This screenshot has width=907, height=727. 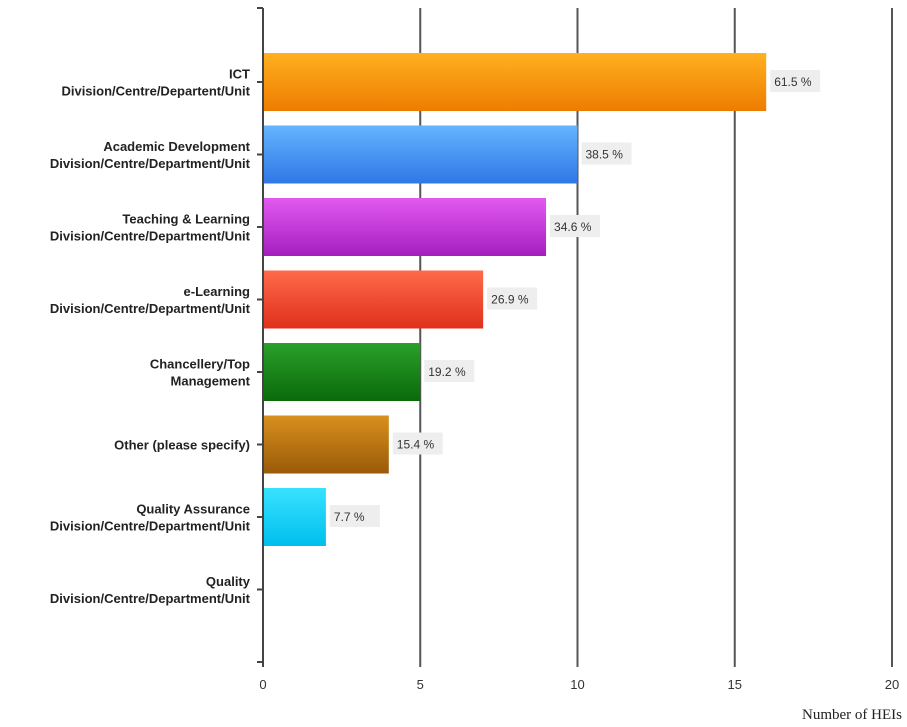 What do you see at coordinates (447, 372) in the screenshot?
I see `data-label: 19.2 %` at bounding box center [447, 372].